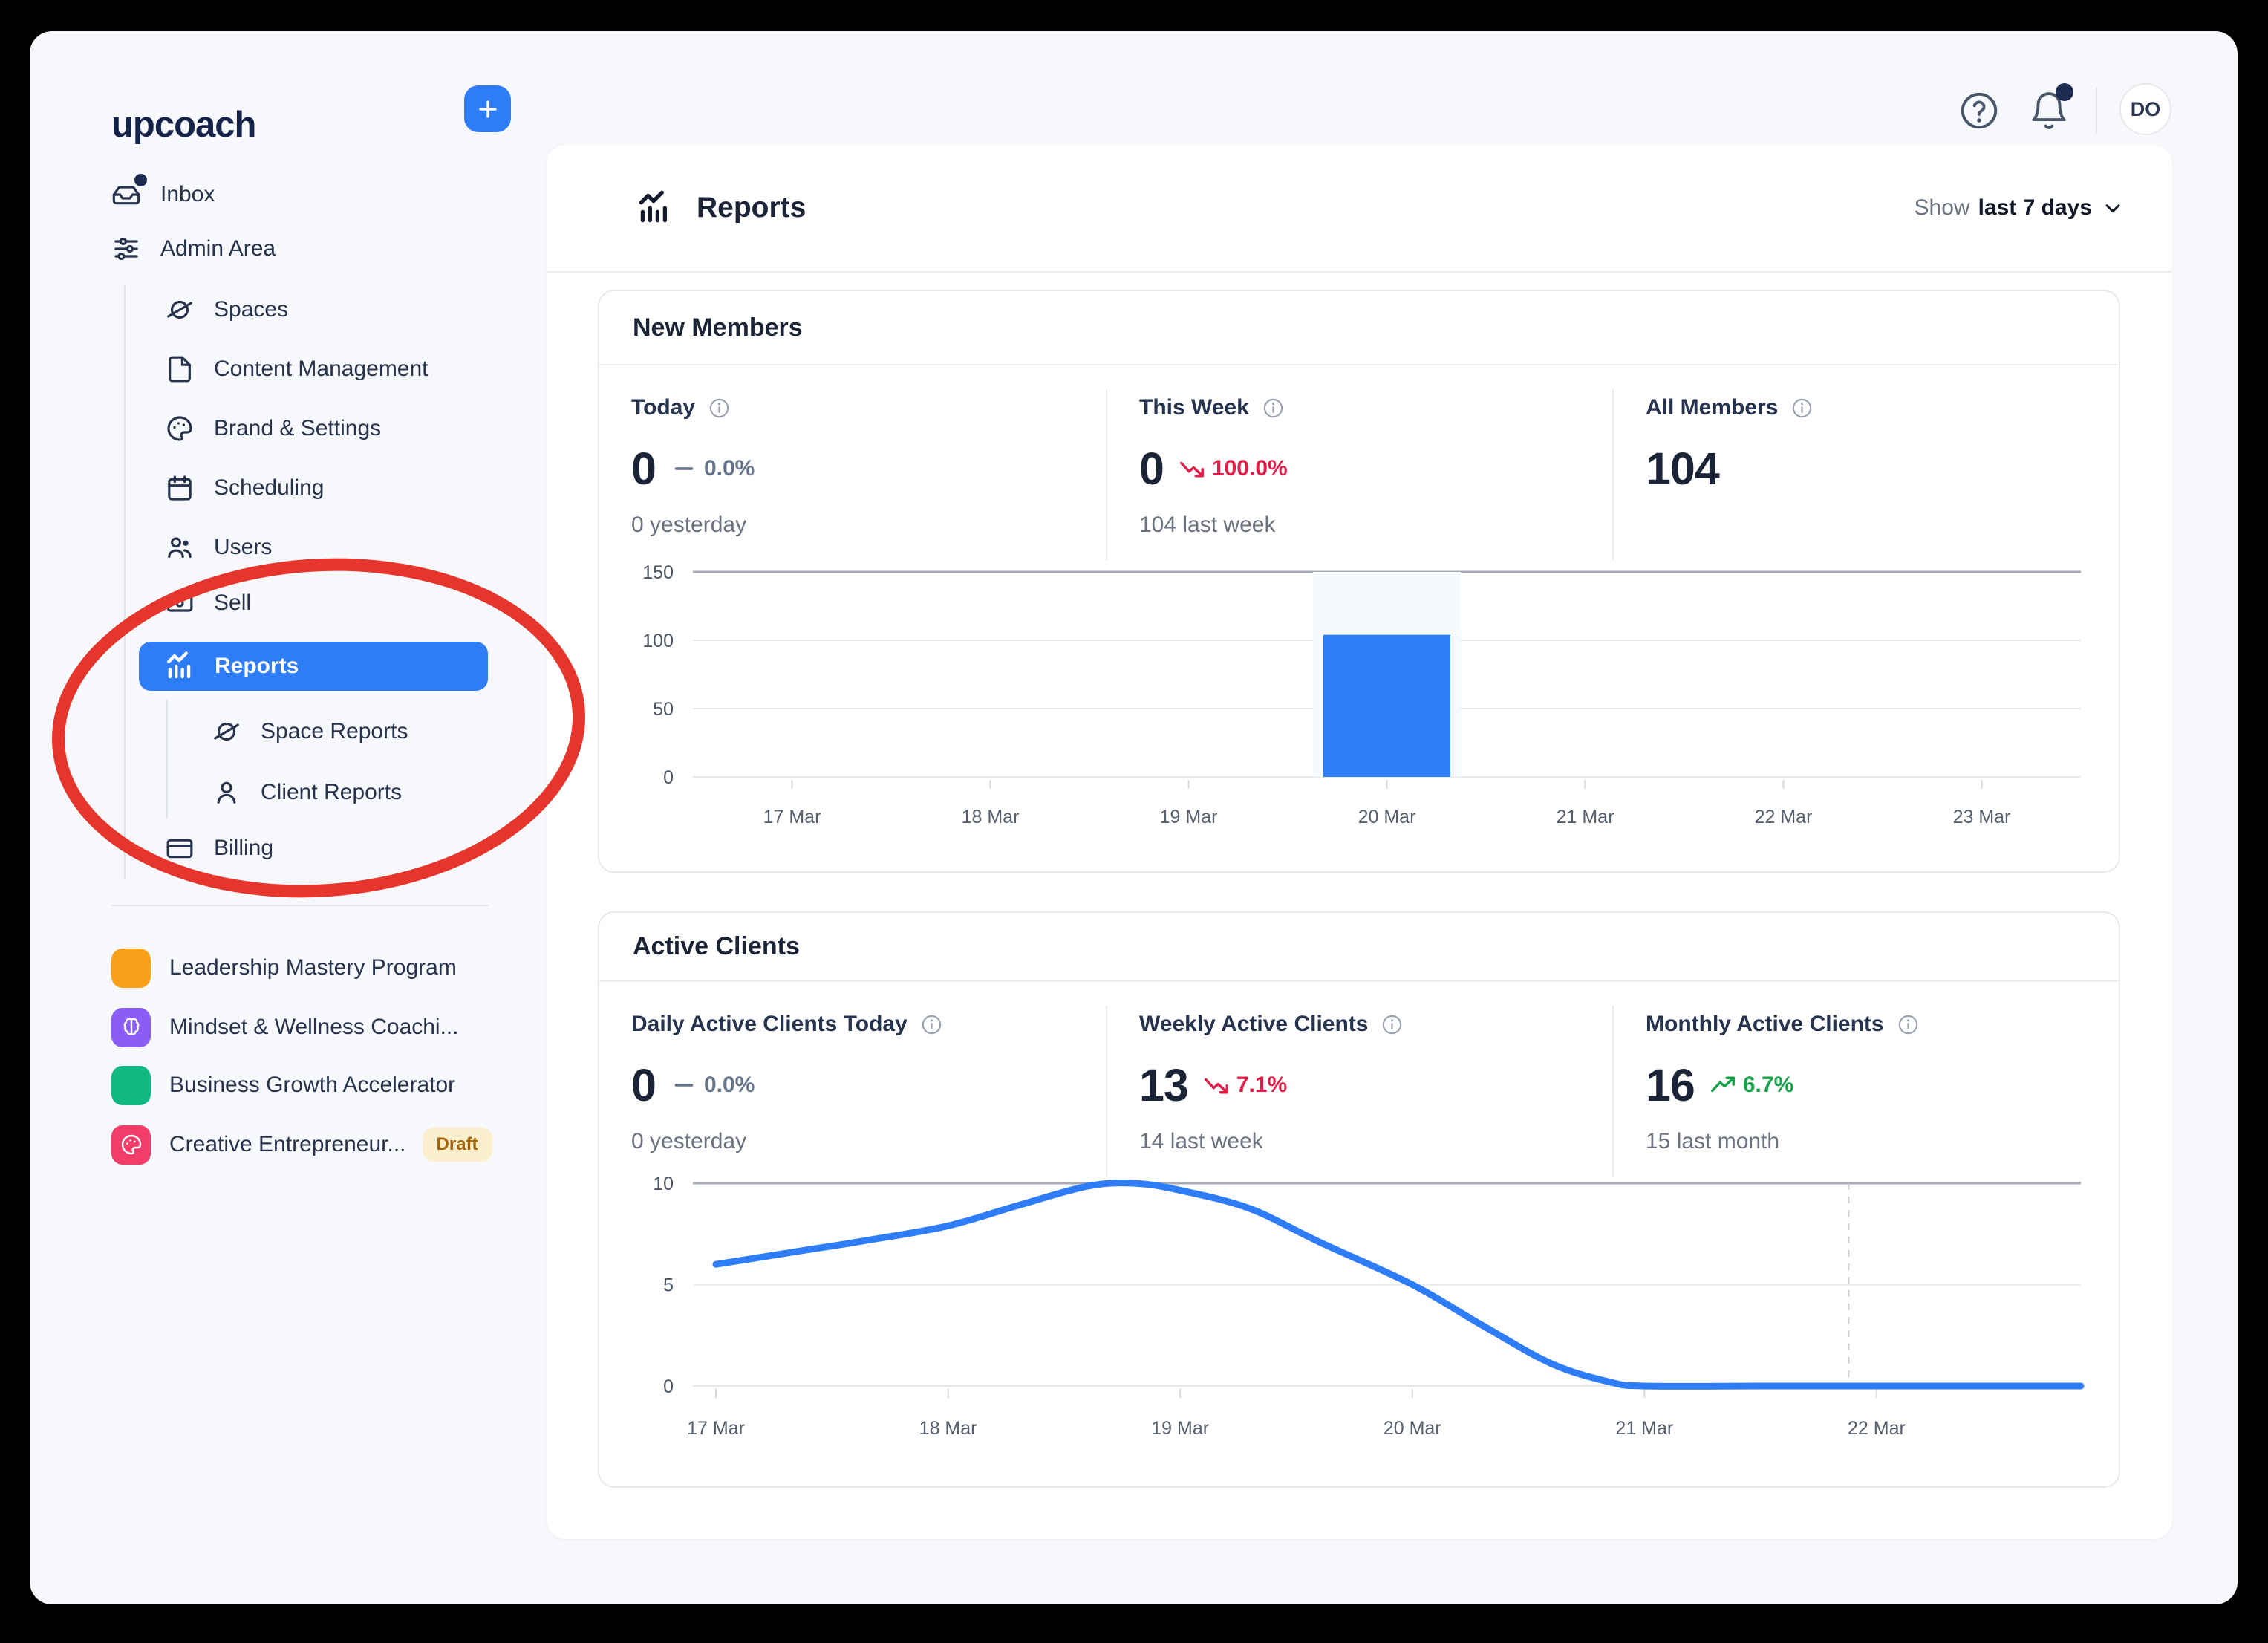 This screenshot has width=2268, height=1643. I want to click on help-button, so click(1979, 110).